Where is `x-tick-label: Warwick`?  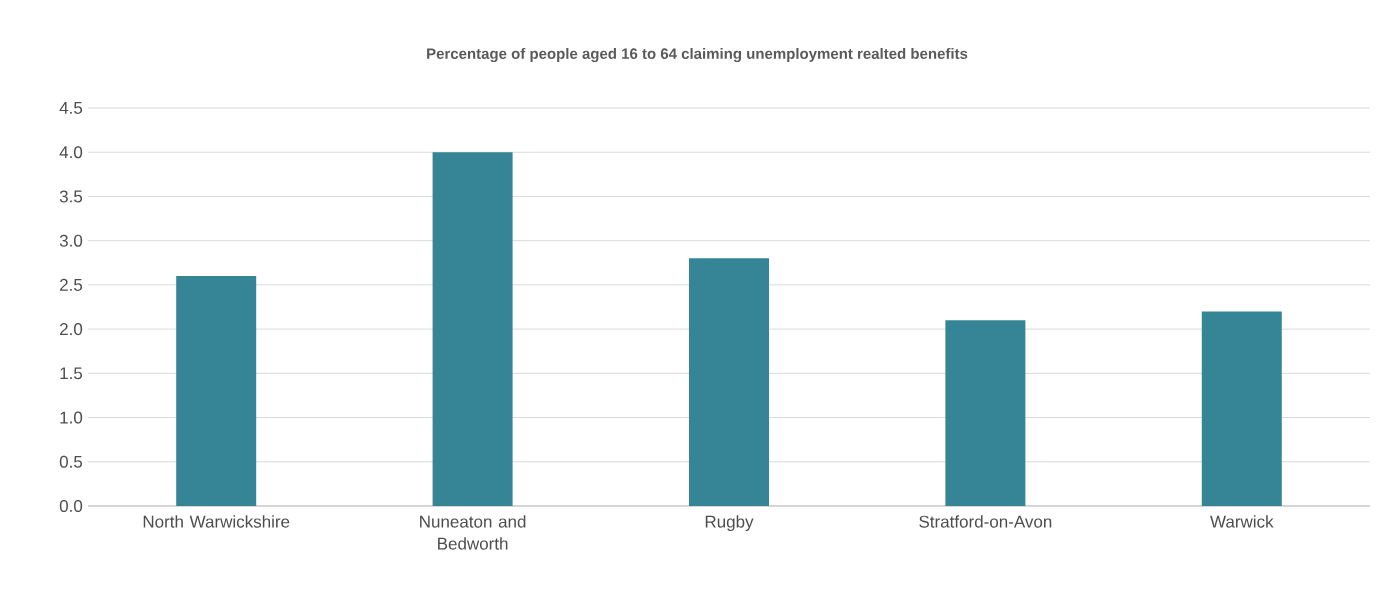
x-tick-label: Warwick is located at coordinates (1242, 521).